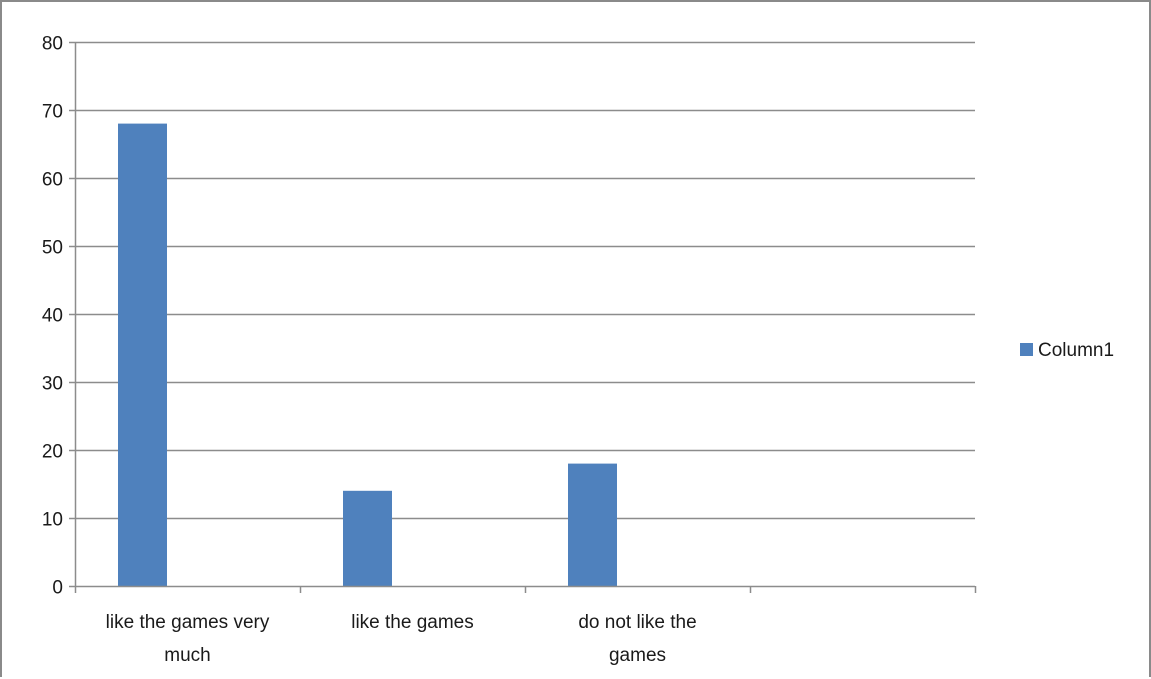 The height and width of the screenshot is (679, 1151). I want to click on legend: Column1, so click(1067, 350).